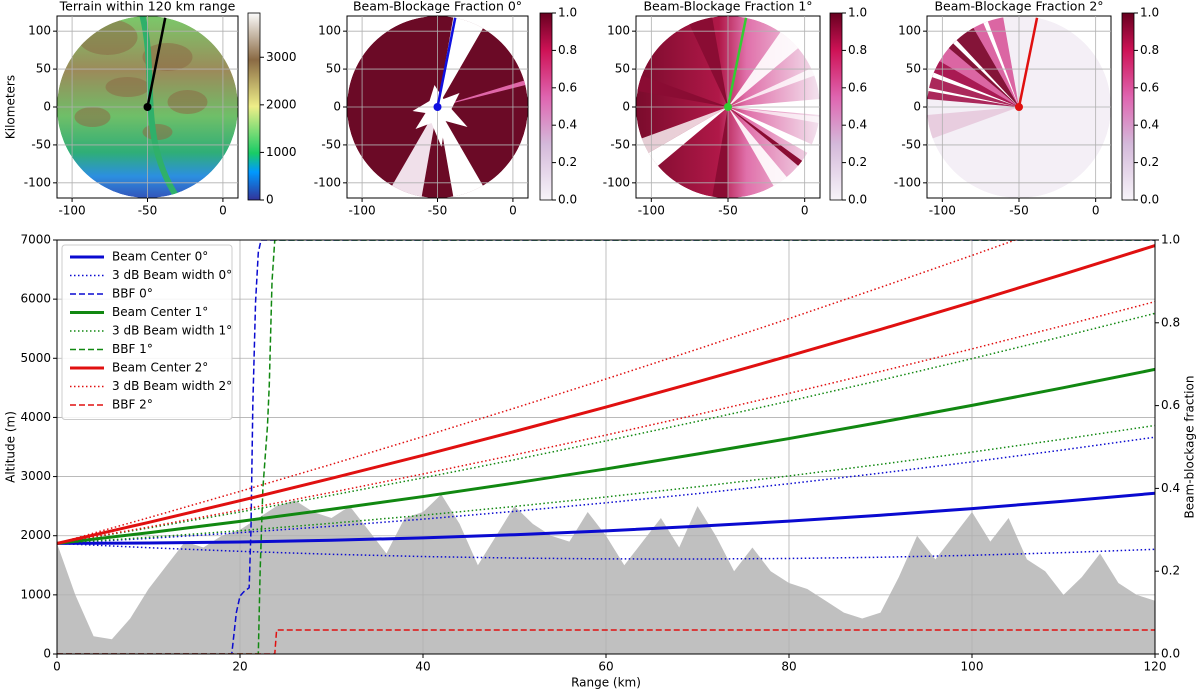 The width and height of the screenshot is (1200, 691). I want to click on x-tick-label: 100, so click(972, 667).